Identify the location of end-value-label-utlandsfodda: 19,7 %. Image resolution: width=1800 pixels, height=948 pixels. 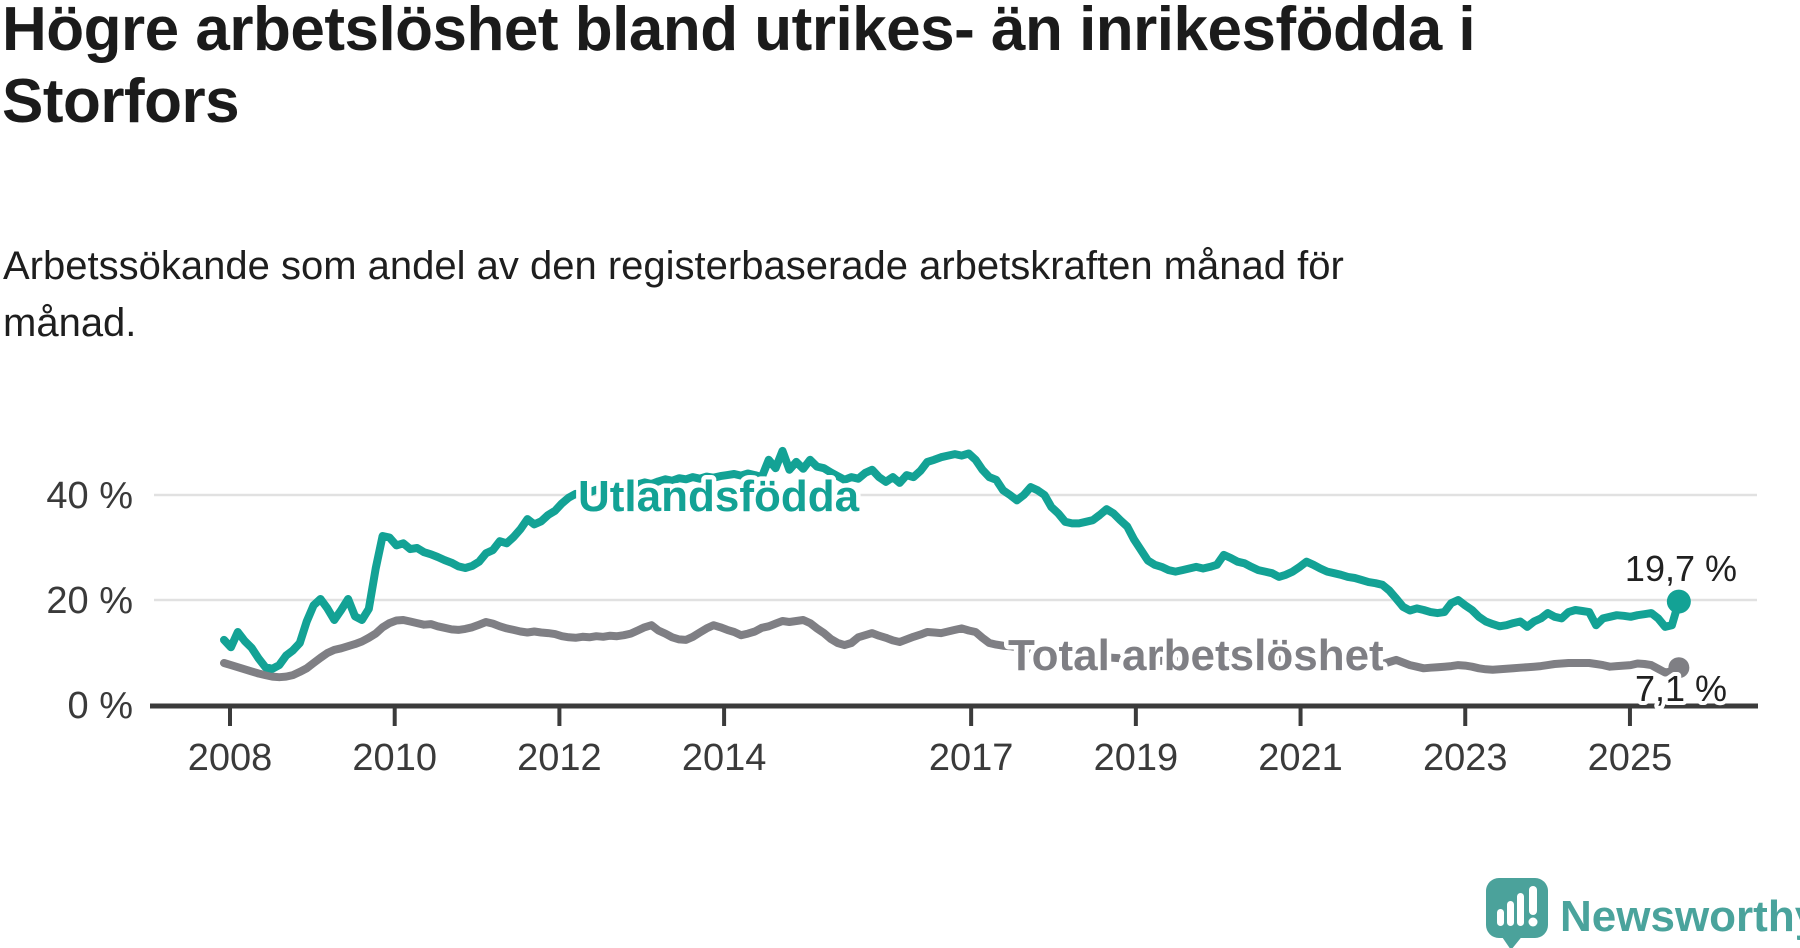
(1681, 568).